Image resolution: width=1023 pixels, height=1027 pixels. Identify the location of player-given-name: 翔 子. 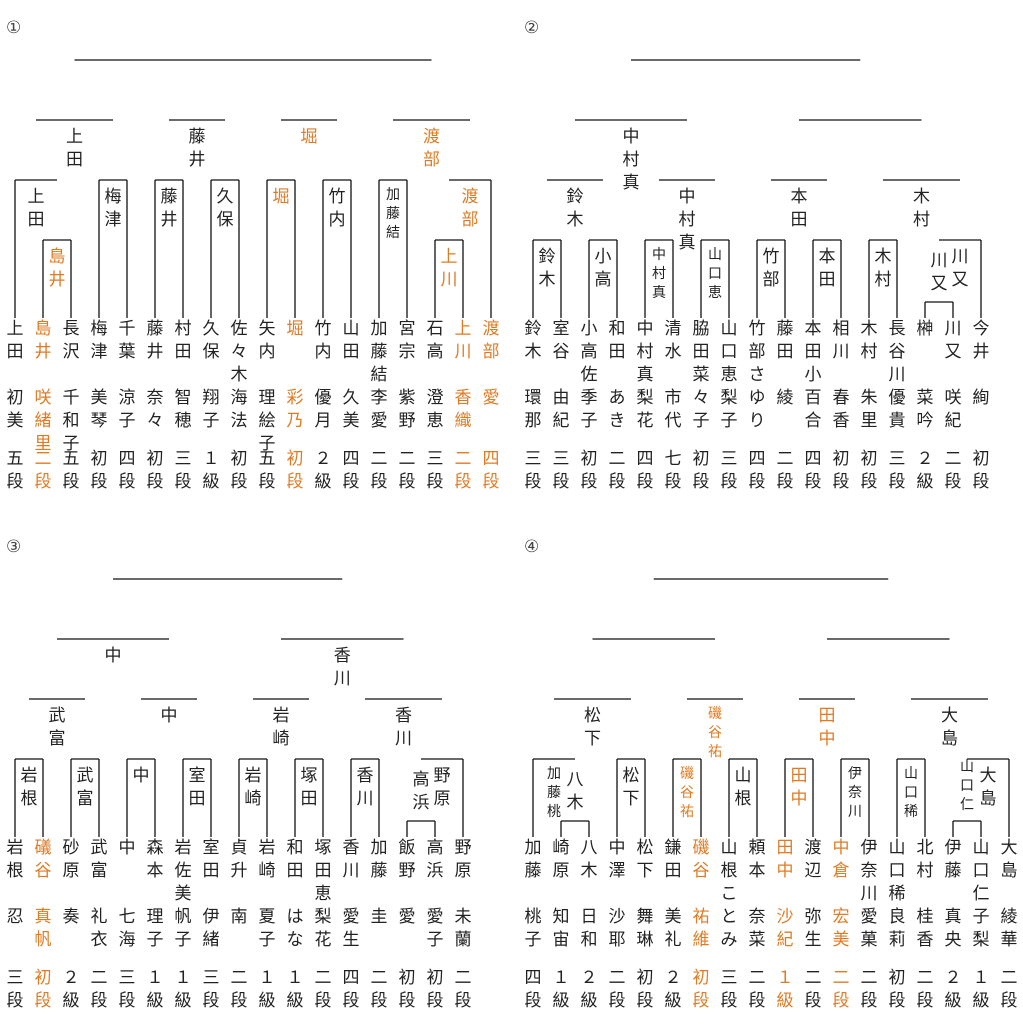
(211, 409).